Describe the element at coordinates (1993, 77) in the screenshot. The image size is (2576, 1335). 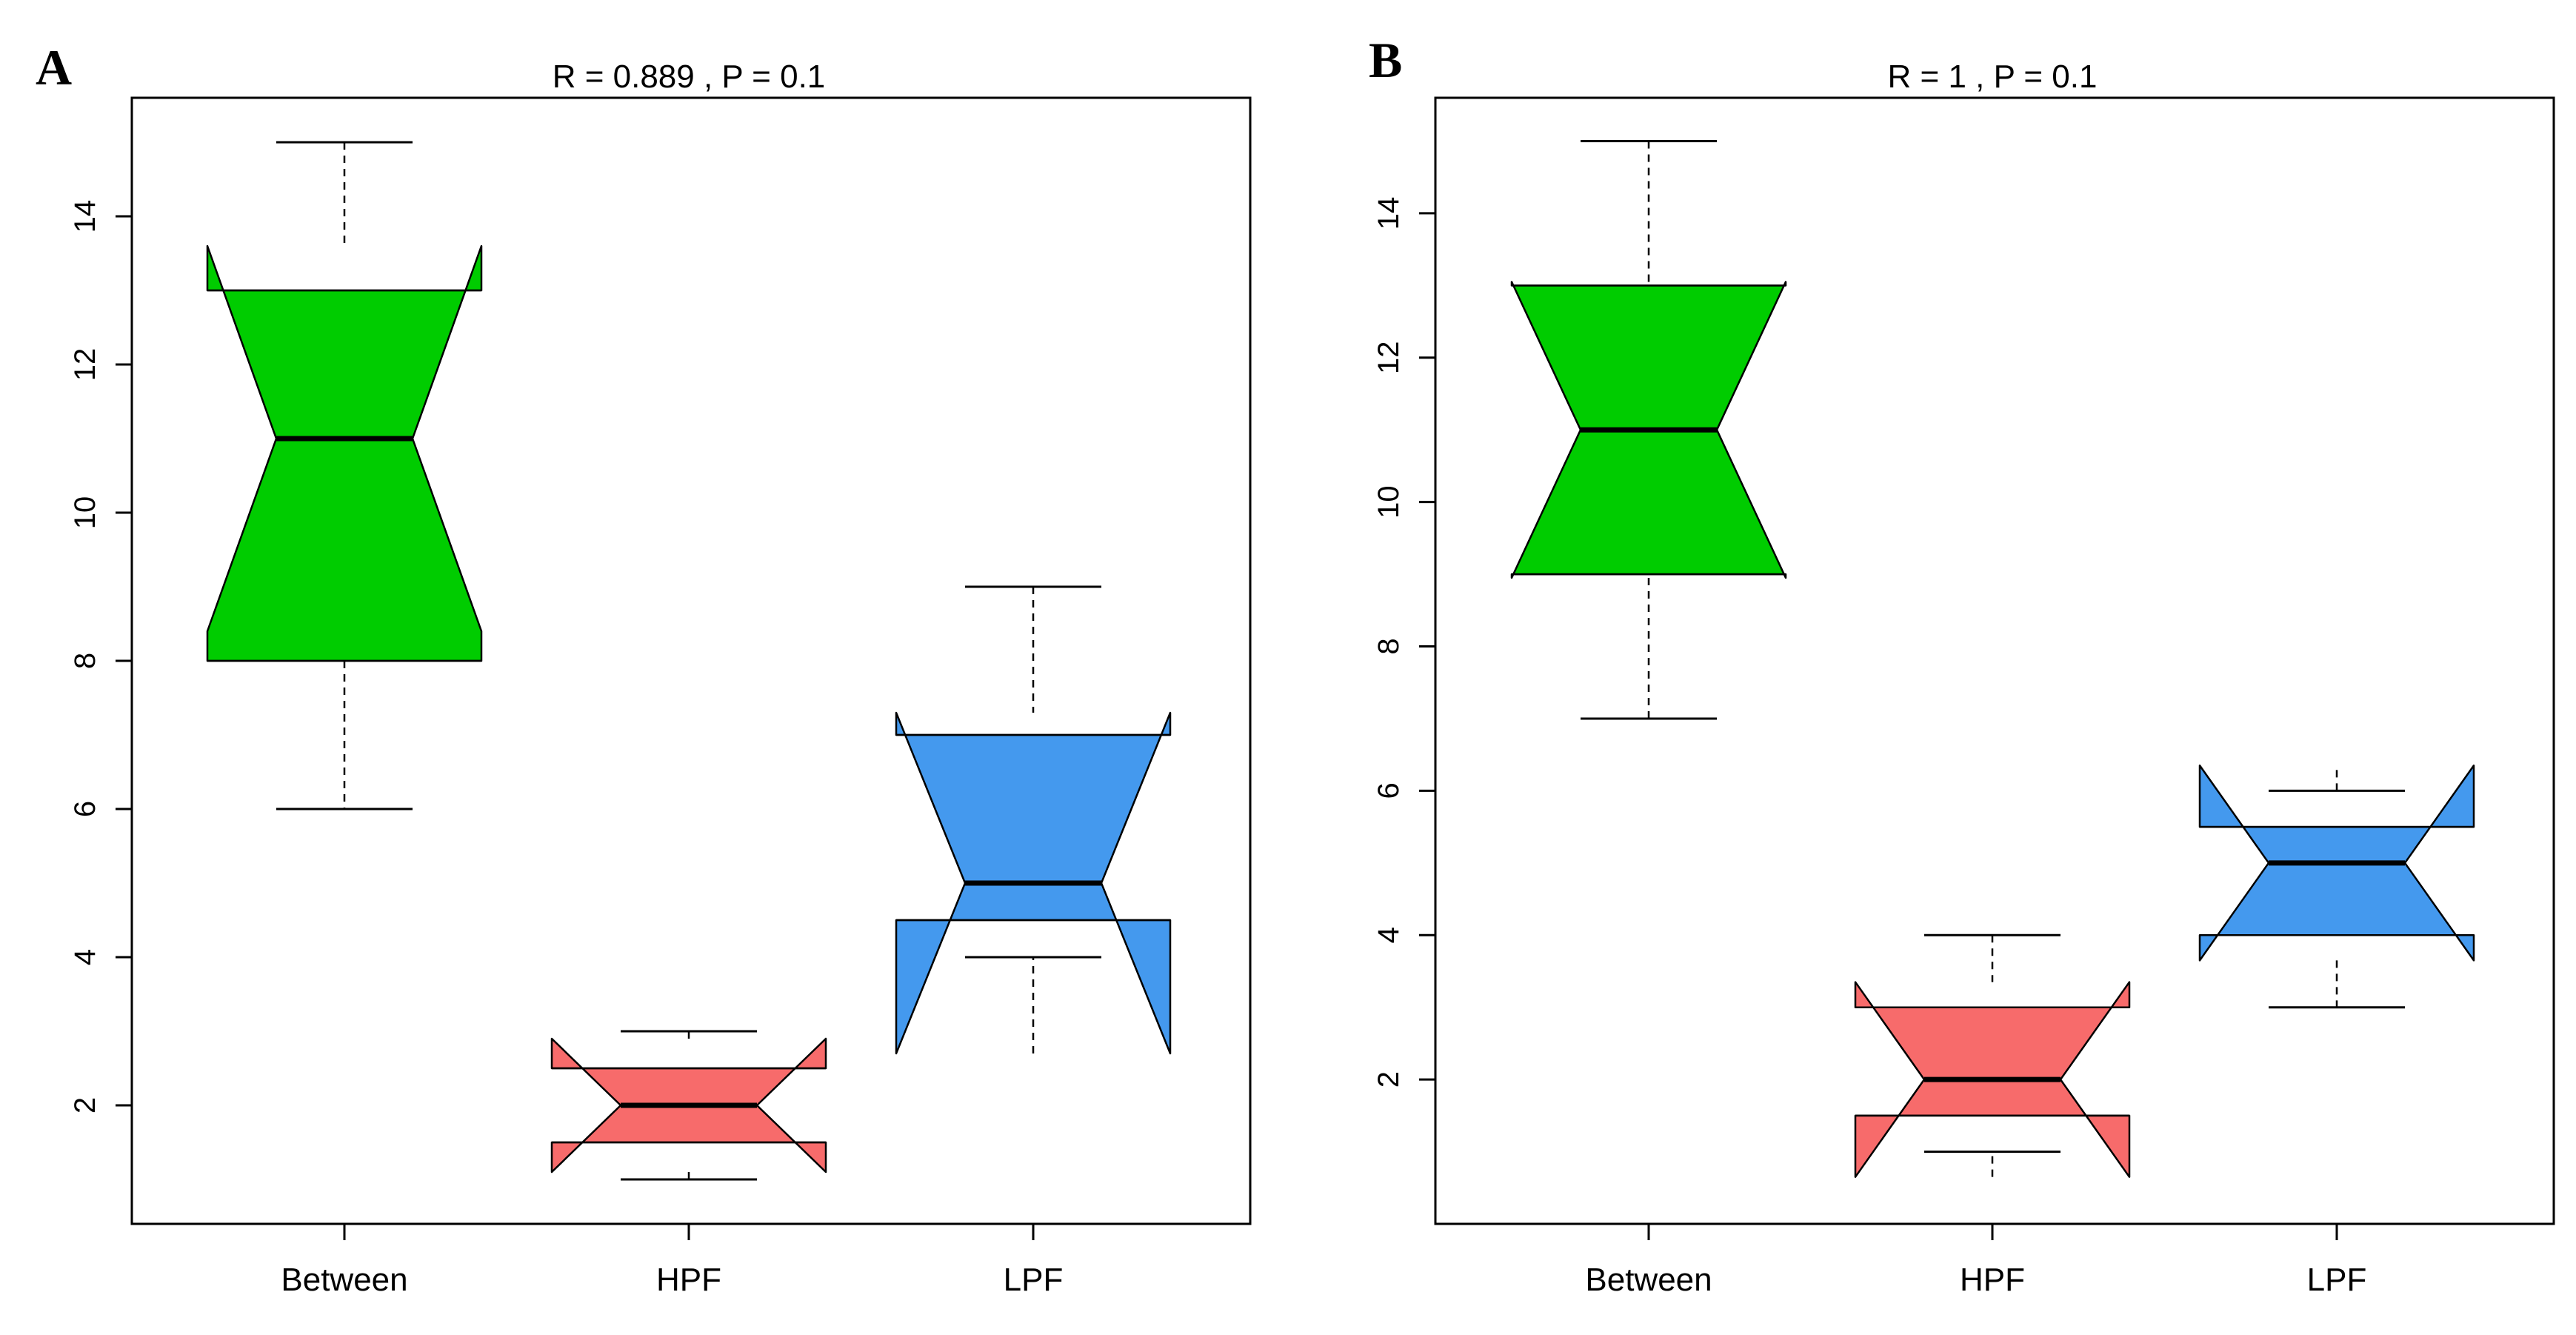
I see `panel-b-title: R = 1 , P = 0.1` at that location.